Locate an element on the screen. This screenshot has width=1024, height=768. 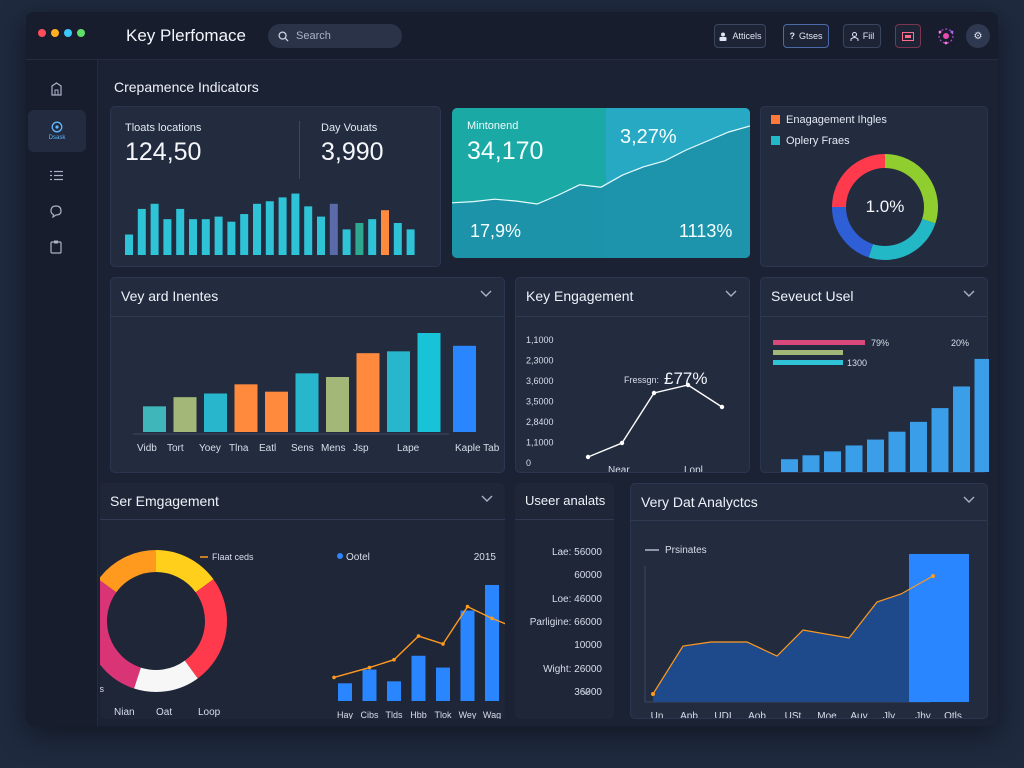
search-input is located at coordinates (341, 36).